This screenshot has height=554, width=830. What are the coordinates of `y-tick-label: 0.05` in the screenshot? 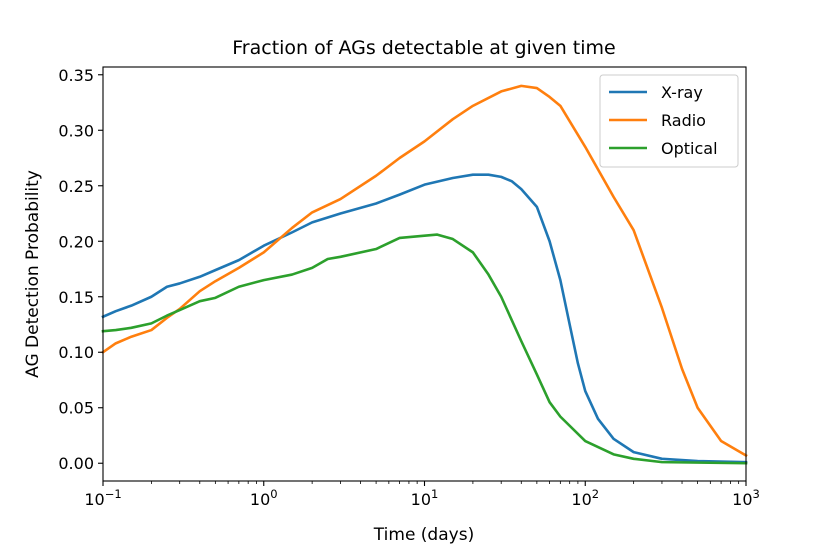 It's located at (76, 408).